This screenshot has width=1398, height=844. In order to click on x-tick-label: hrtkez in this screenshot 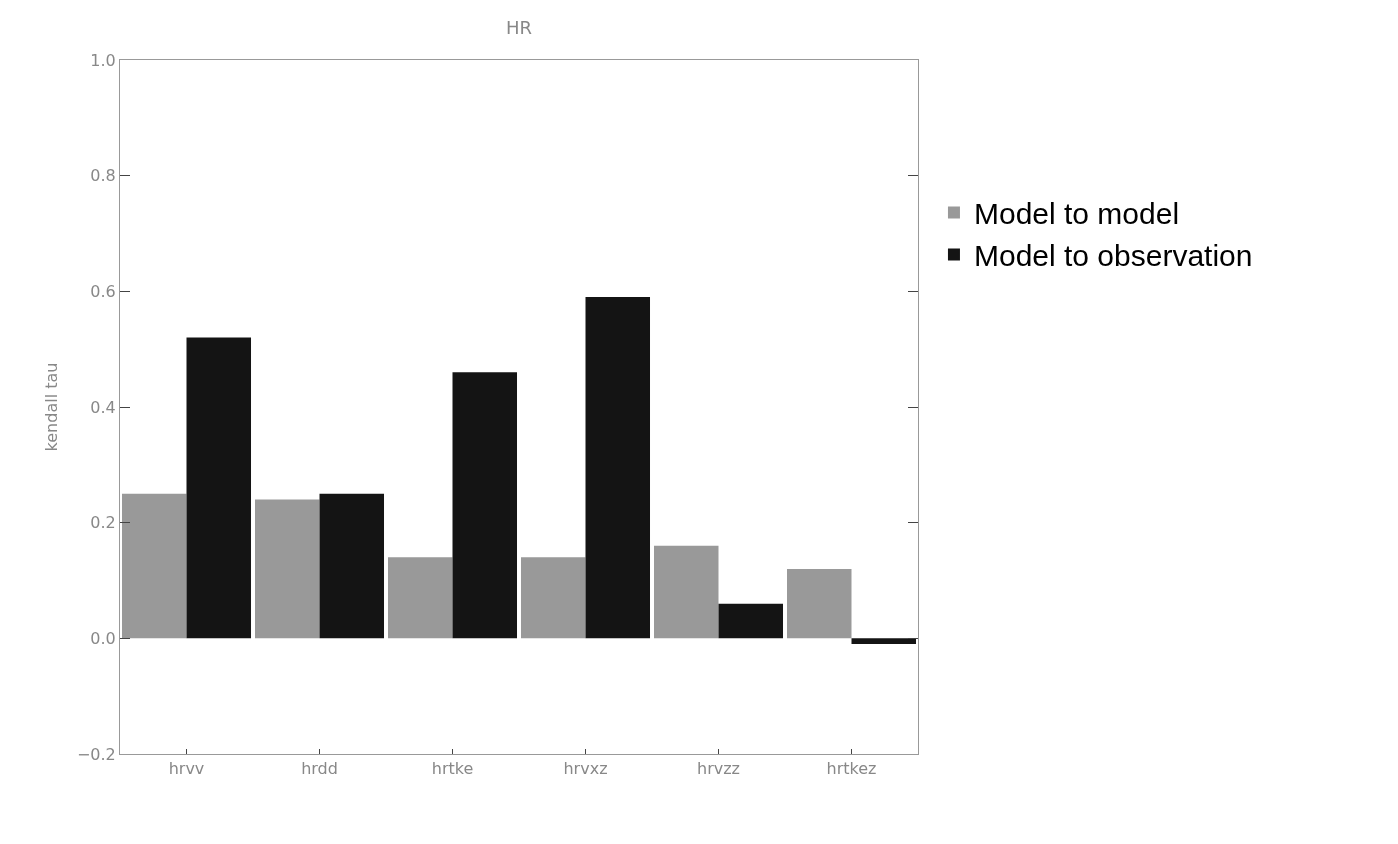, I will do `click(851, 769)`.